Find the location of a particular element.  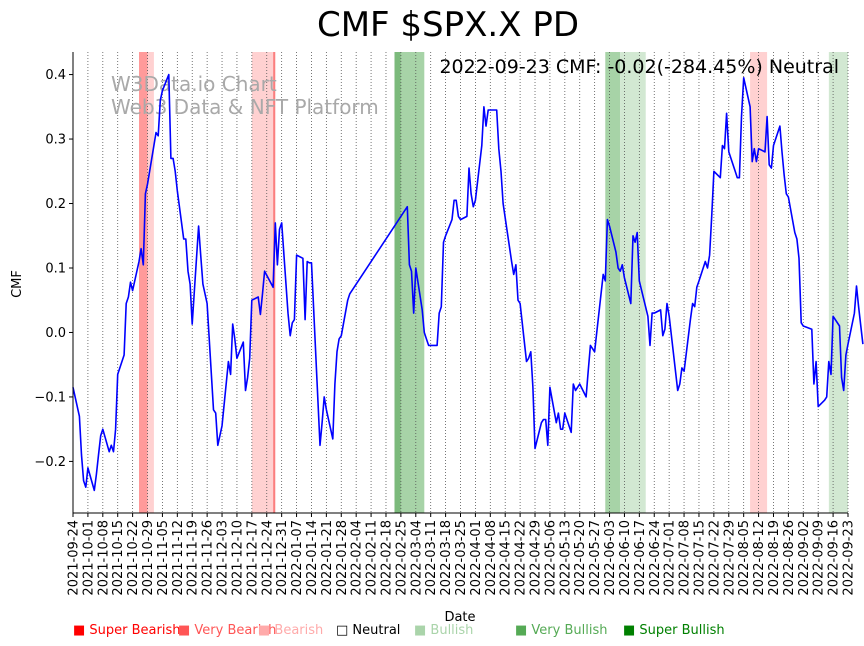

legend-item-bullish: ■ Bullish is located at coordinates (443, 630).